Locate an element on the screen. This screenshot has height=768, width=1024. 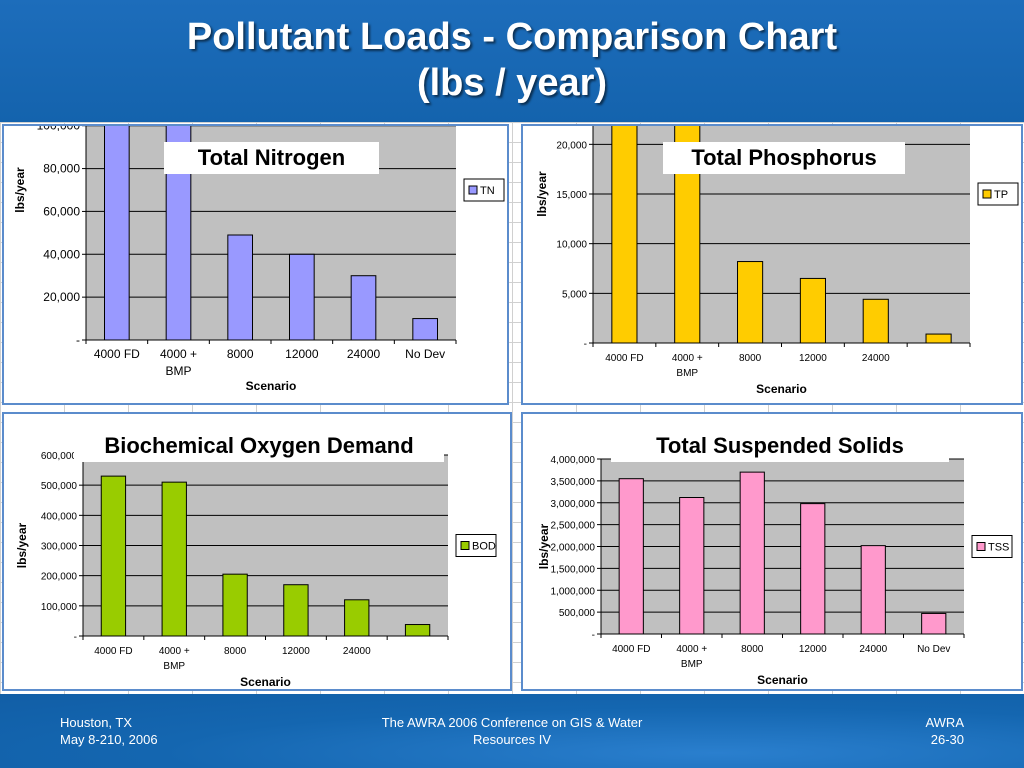
y-tick-label: 1,000,000 is located at coordinates (573, 591).